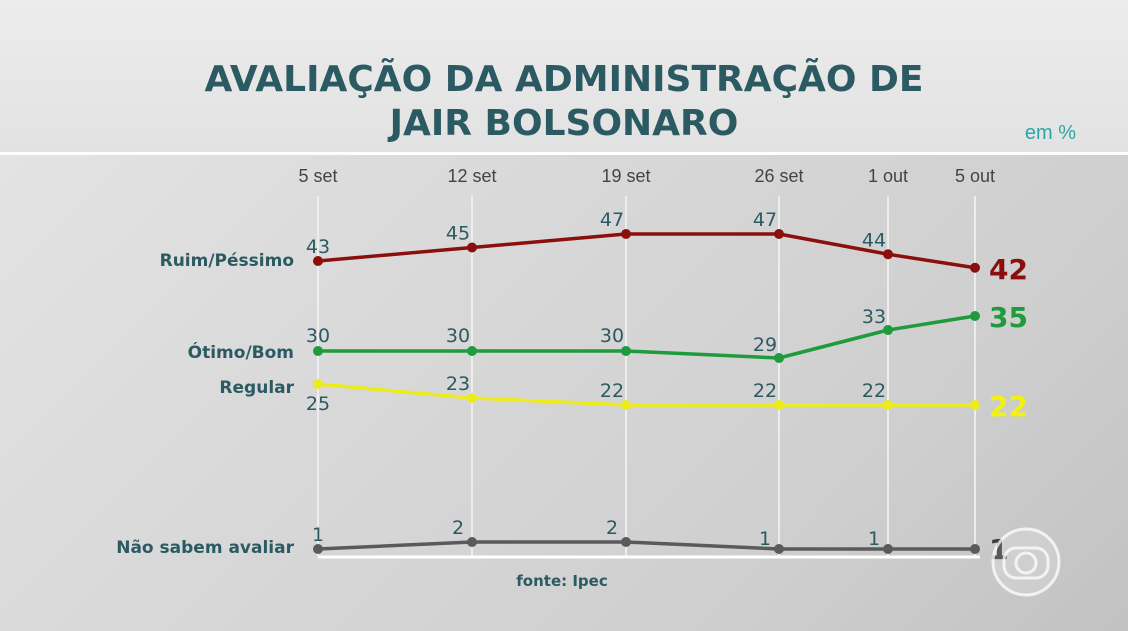  Describe the element at coordinates (625, 176) in the screenshot. I see `x-tick-label: 19 set` at that location.